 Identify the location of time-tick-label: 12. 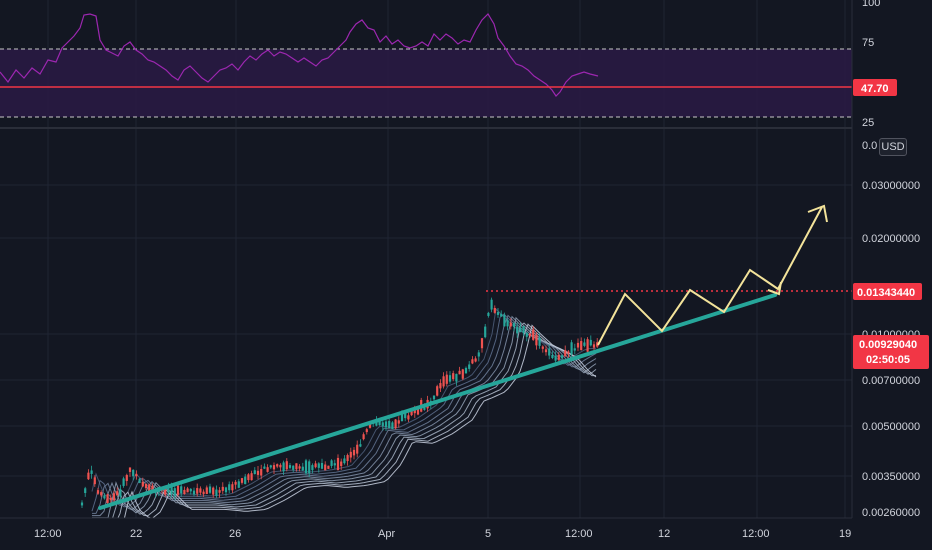
(664, 534).